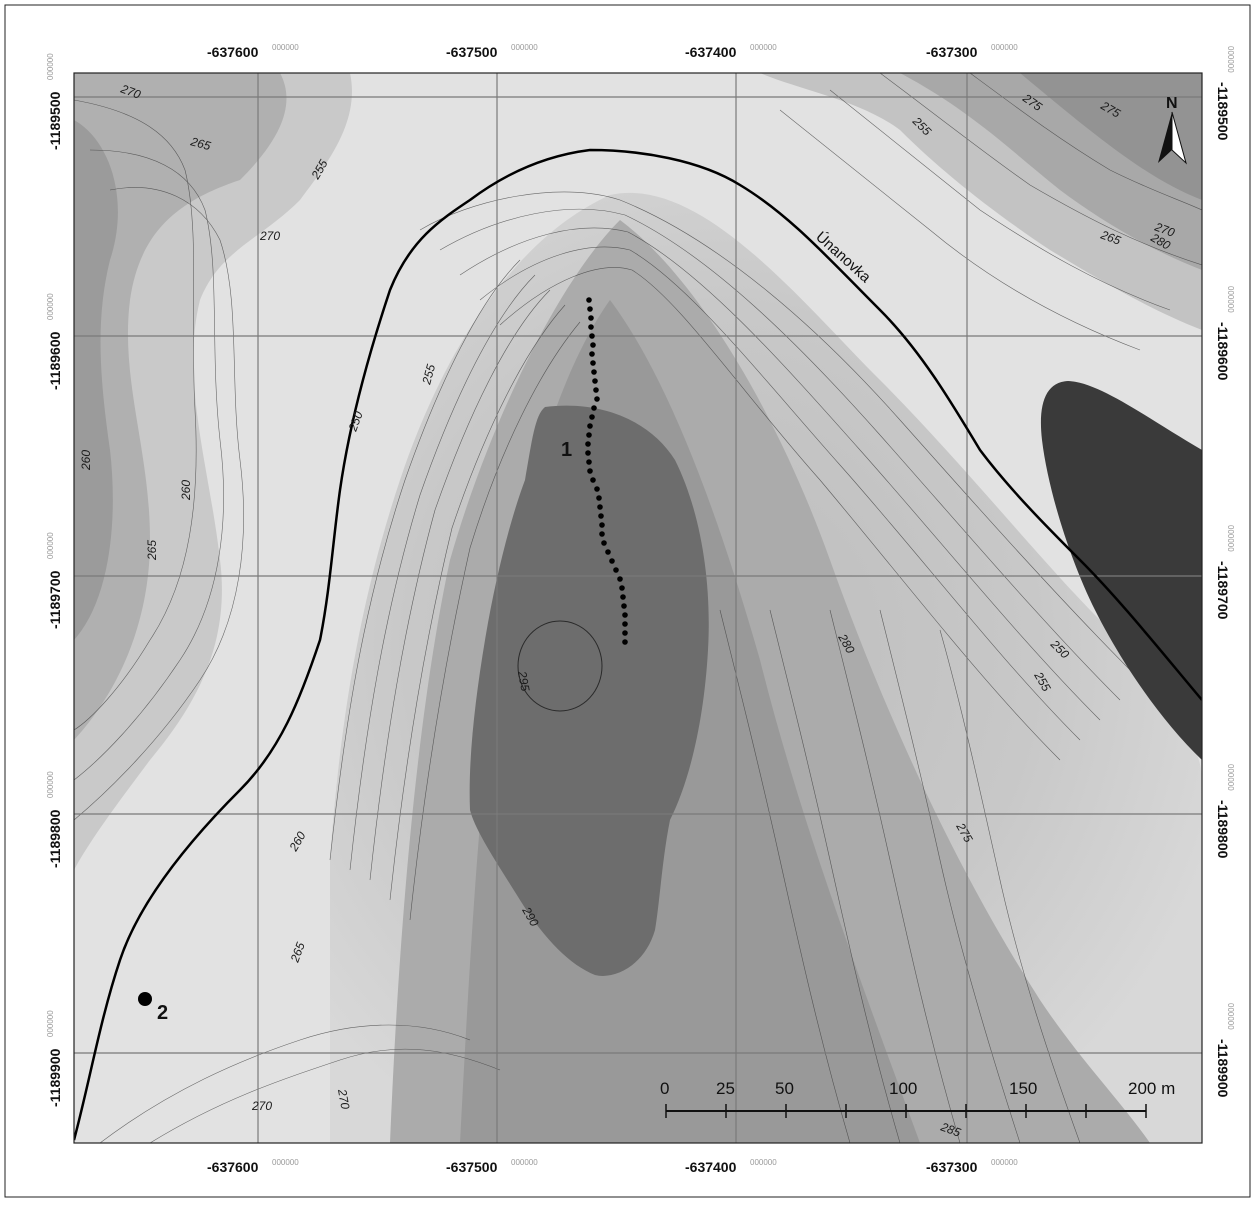 The image size is (1255, 1207). I want to click on north-arrow-label: N, so click(1172, 103).